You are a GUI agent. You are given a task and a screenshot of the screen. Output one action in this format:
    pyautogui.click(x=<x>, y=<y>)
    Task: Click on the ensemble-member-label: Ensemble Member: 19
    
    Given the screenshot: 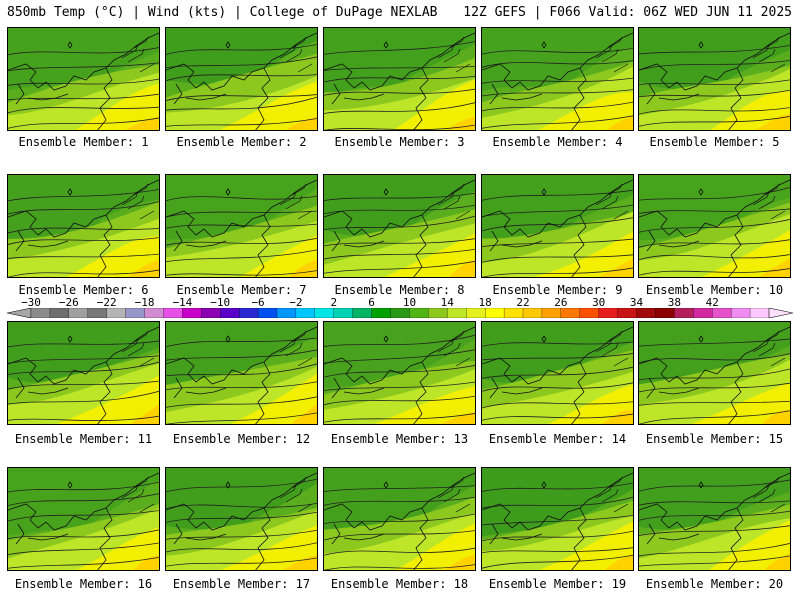 What is the action you would take?
    pyautogui.click(x=557, y=584)
    